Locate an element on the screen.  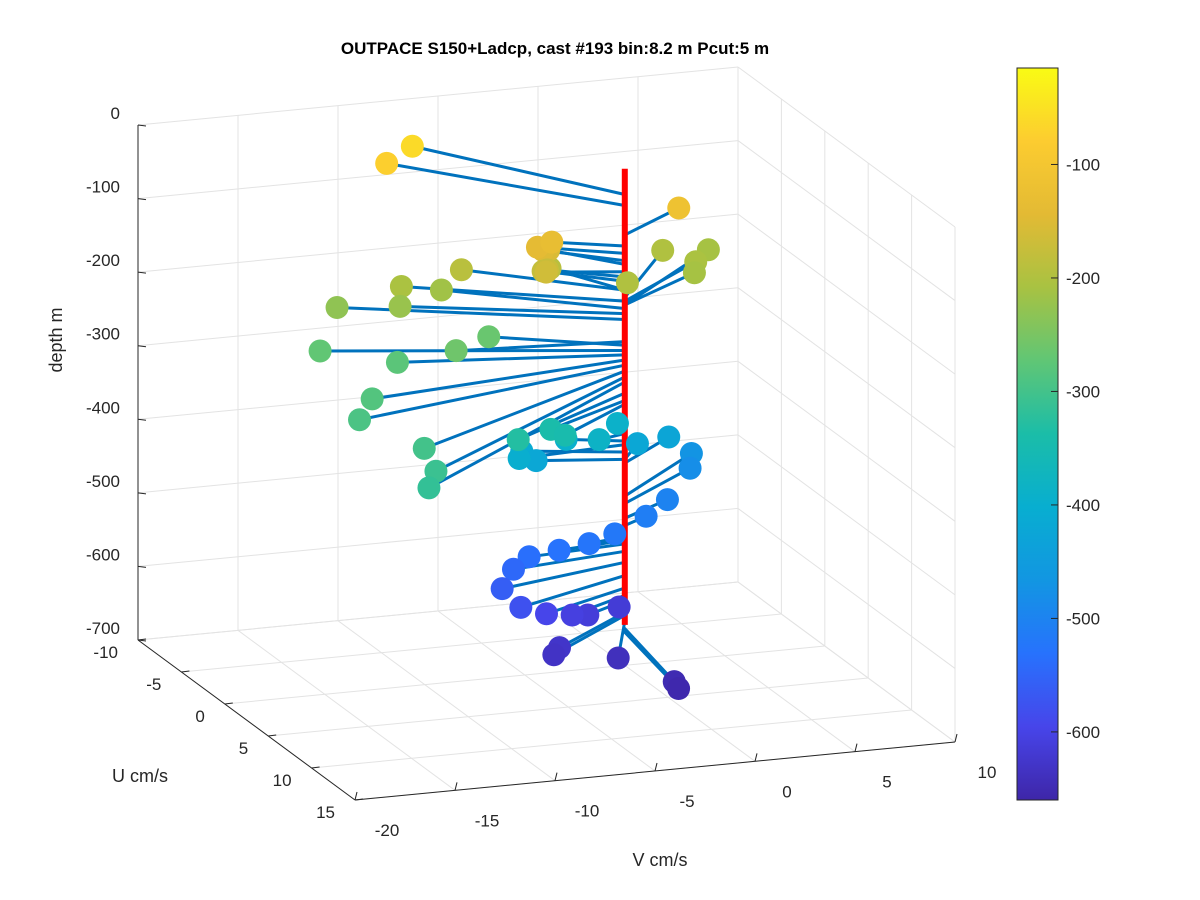
y-tick-label: 15 is located at coordinates (325, 812).